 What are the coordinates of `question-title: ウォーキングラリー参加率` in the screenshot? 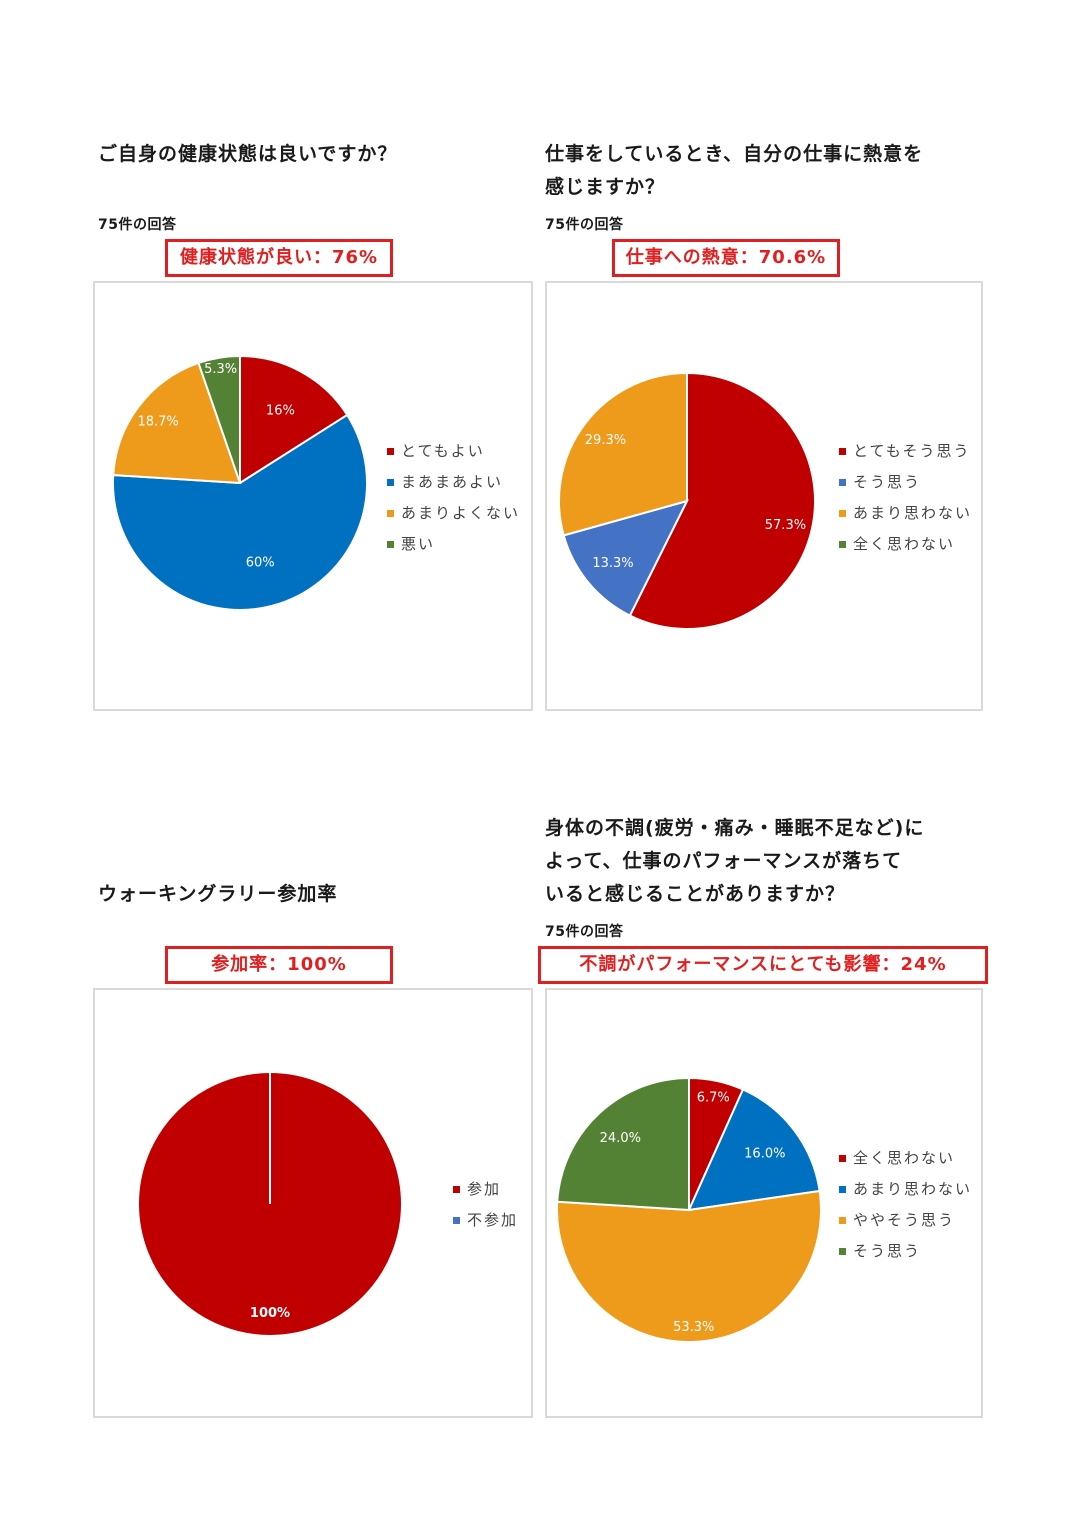 It's located at (218, 894).